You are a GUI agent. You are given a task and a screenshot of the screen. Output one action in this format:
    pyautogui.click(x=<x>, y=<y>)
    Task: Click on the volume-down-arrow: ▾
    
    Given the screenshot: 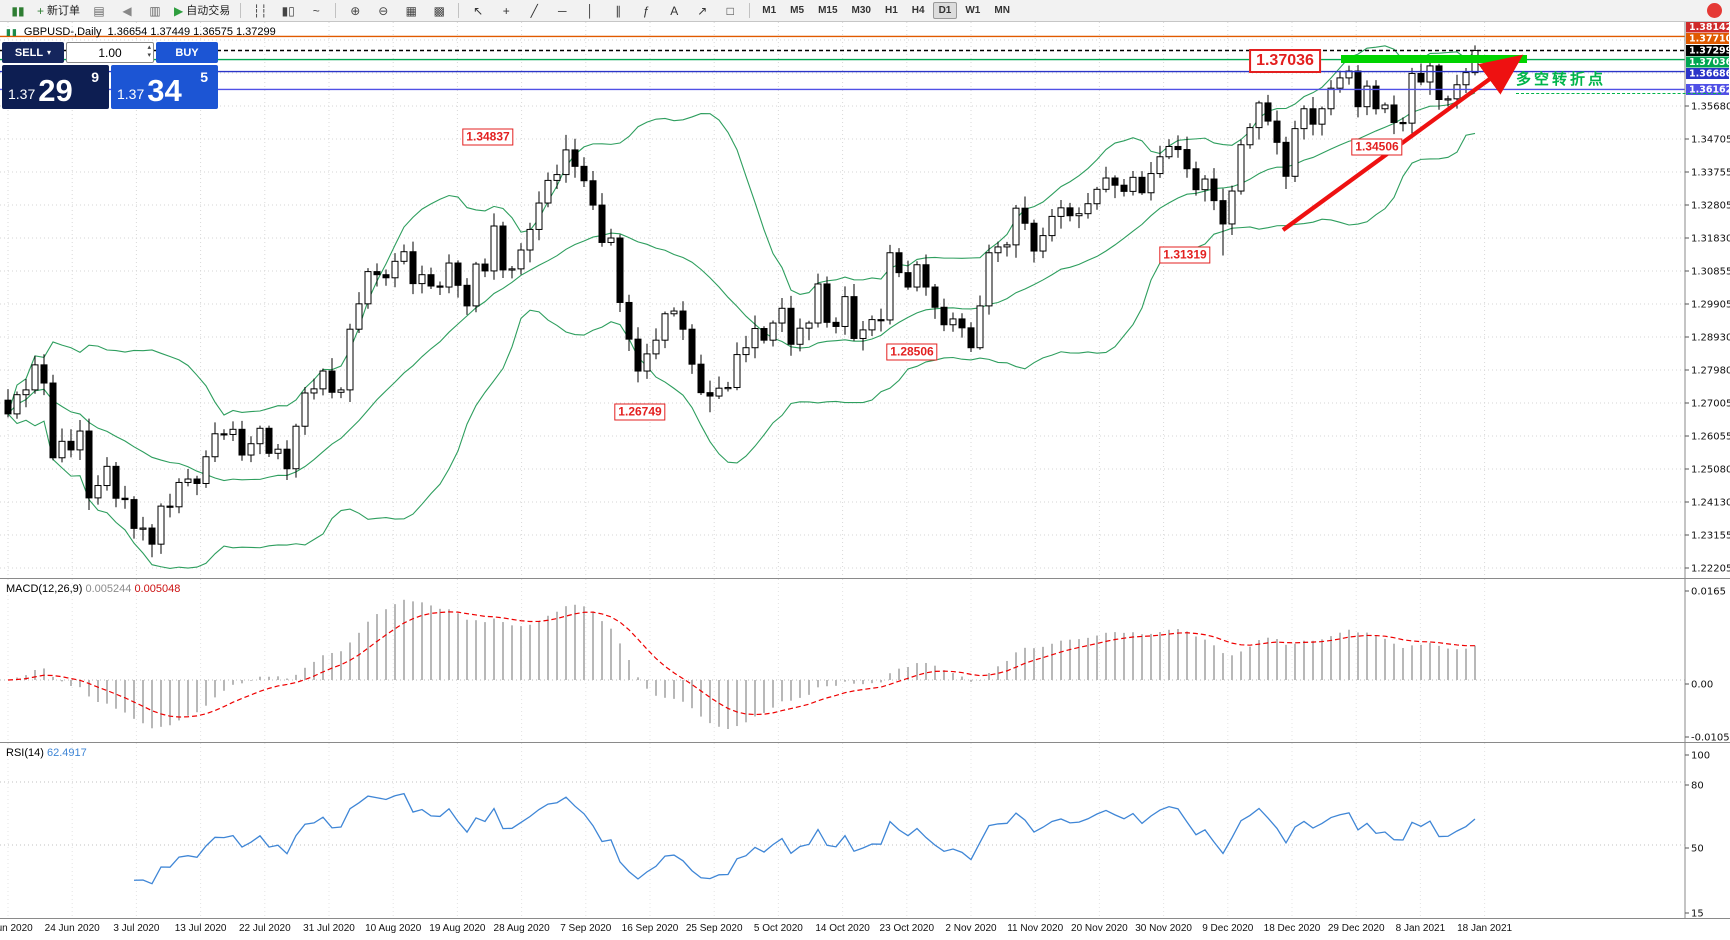 What is the action you would take?
    pyautogui.click(x=149, y=55)
    